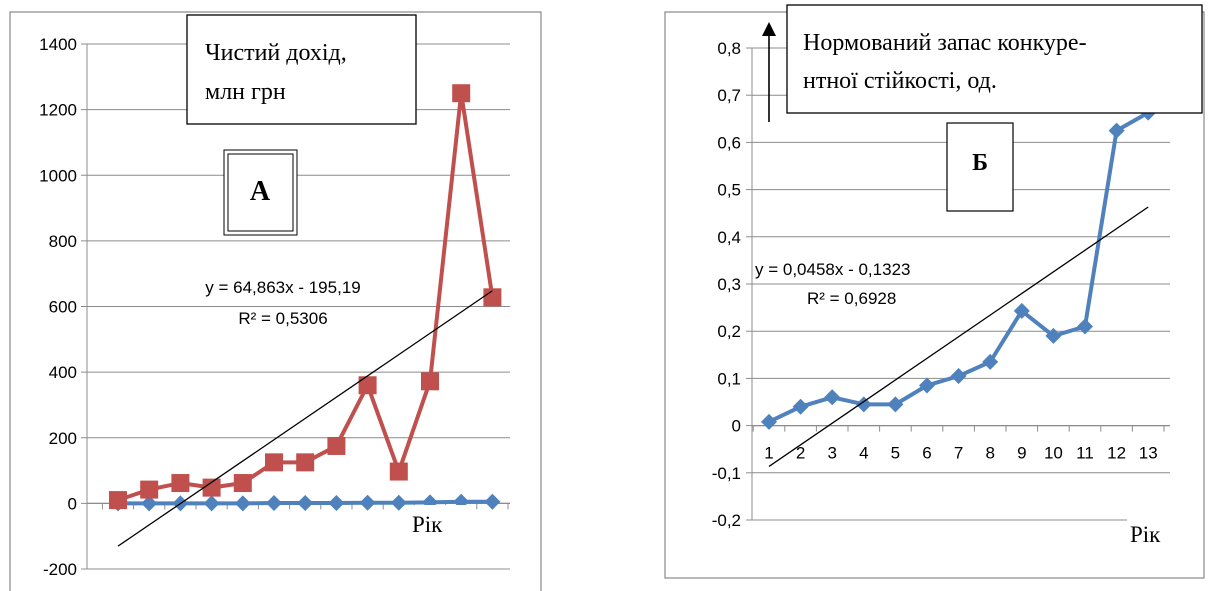 The height and width of the screenshot is (591, 1208). Describe the element at coordinates (1053, 453) in the screenshot. I see `chart-b-x-tick-label: 10` at that location.